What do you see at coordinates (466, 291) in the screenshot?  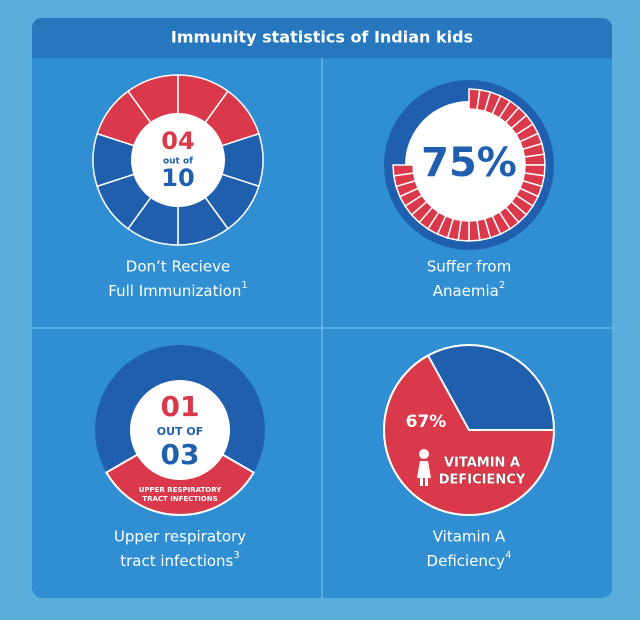 I see `caption-text: Anaemia` at bounding box center [466, 291].